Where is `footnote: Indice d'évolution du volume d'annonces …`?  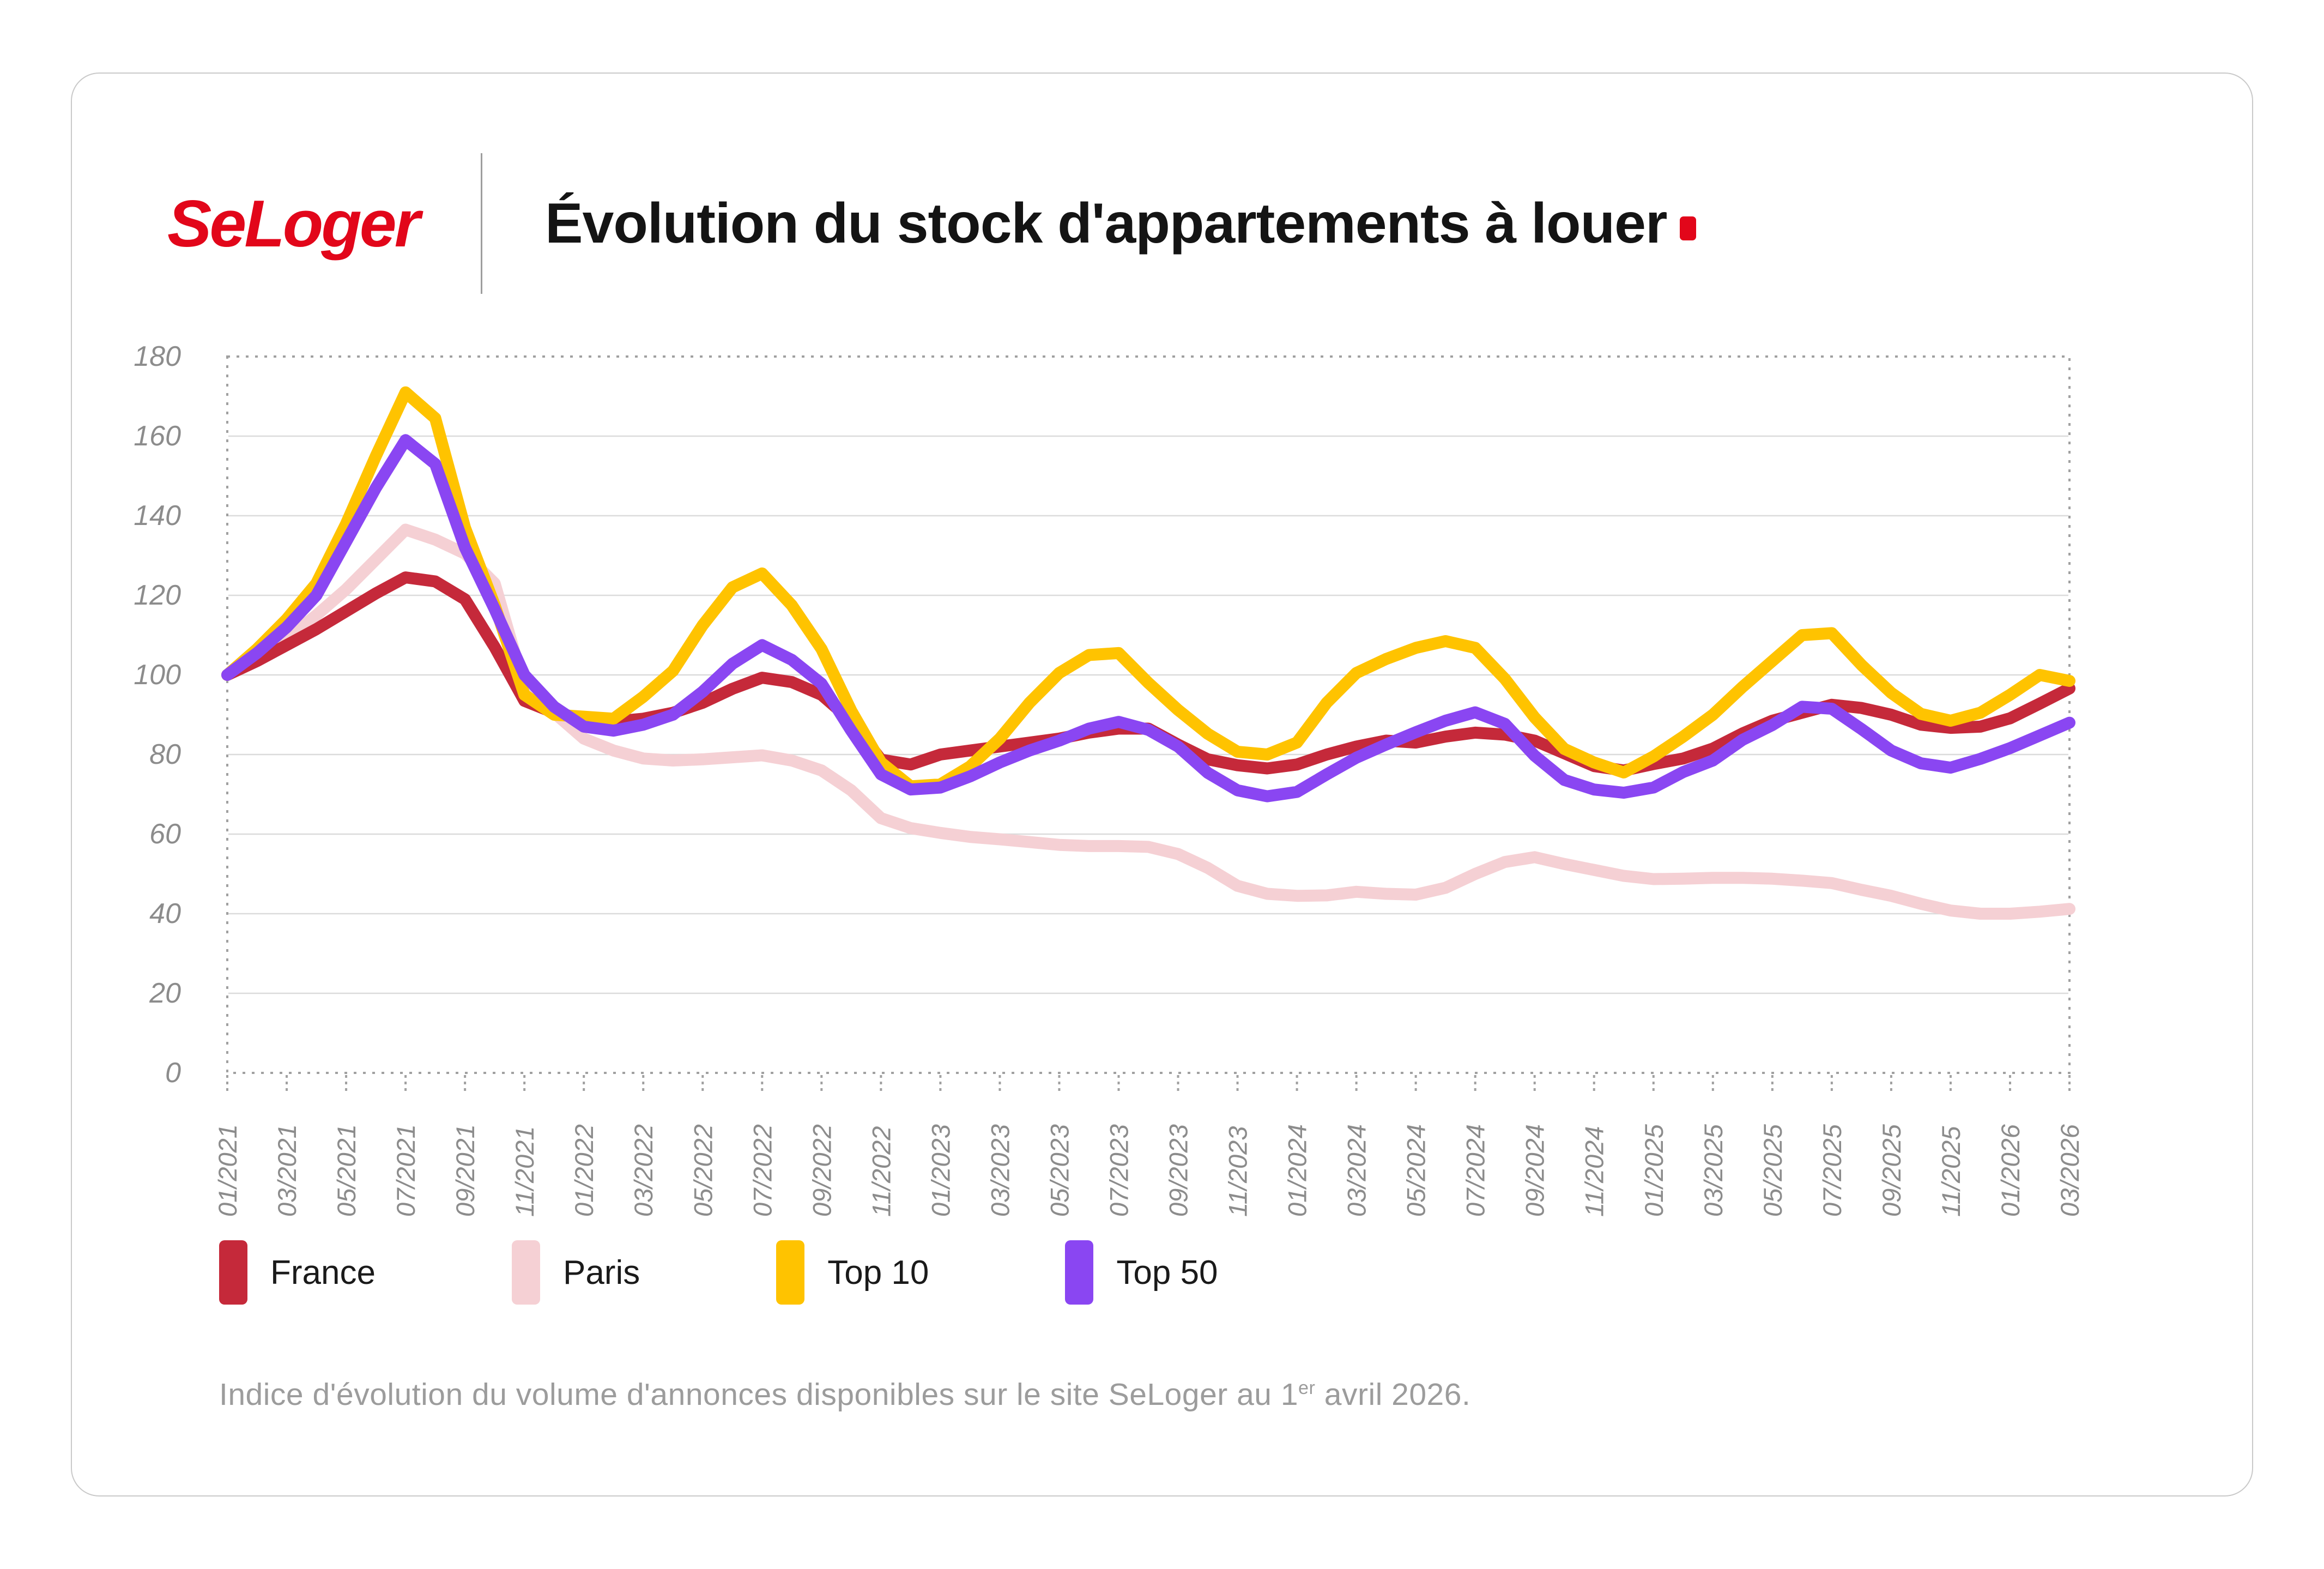
footnote: Indice d'évolution du volume d'annonces … is located at coordinates (844, 1395).